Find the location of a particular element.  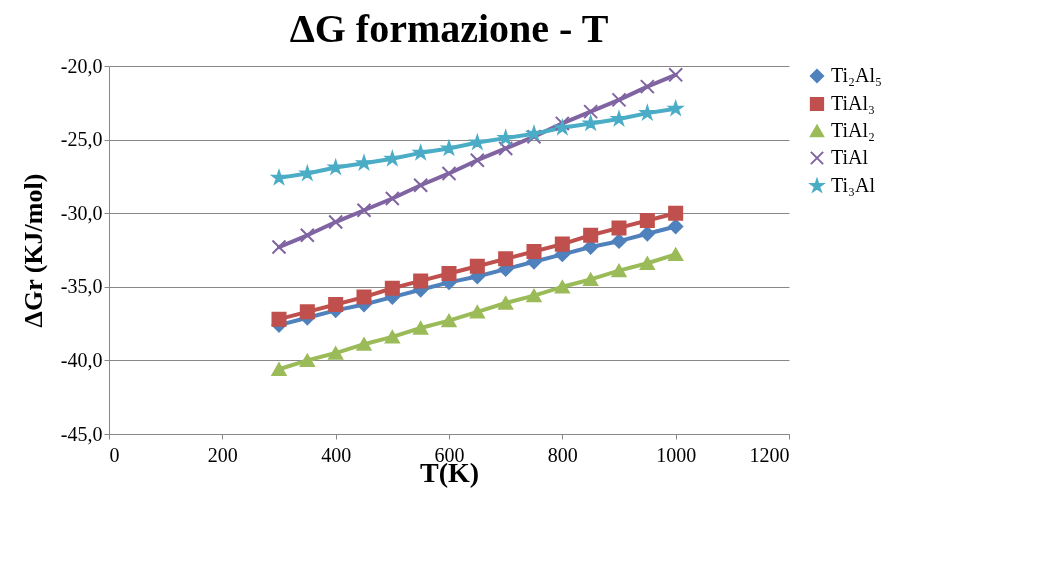

y-tick-label: -35,0 is located at coordinates (81, 286).